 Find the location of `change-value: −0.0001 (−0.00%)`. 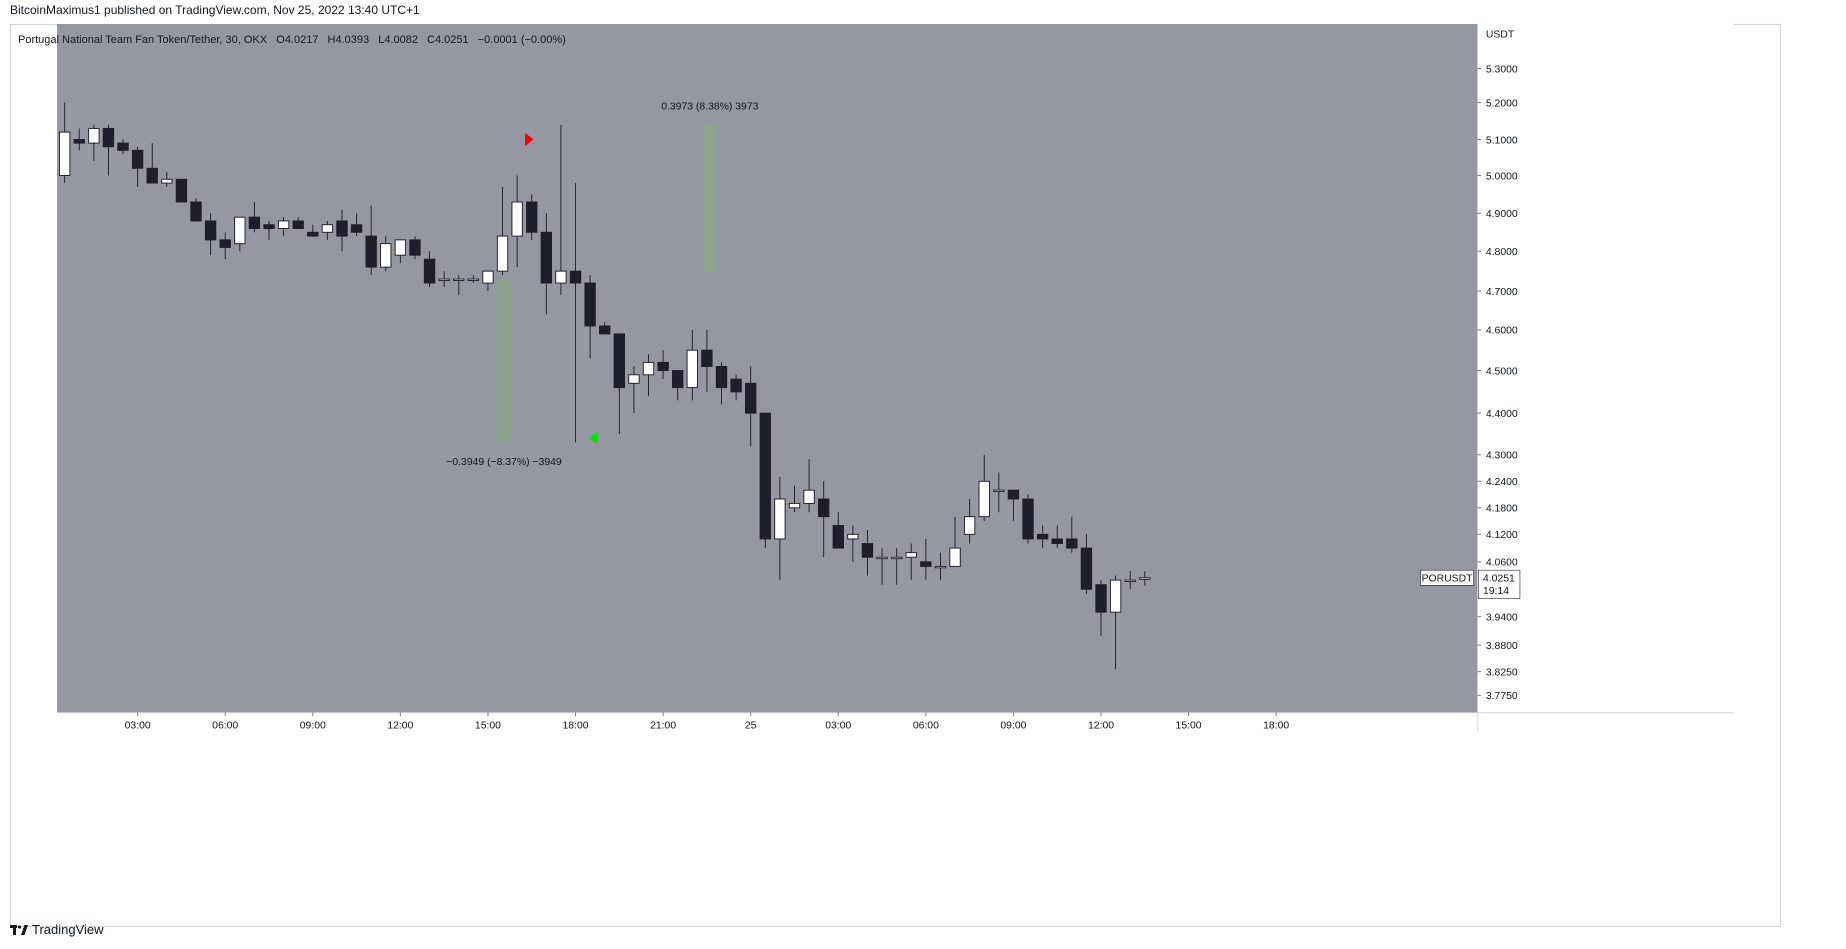

change-value: −0.0001 (−0.00%) is located at coordinates (521, 40).